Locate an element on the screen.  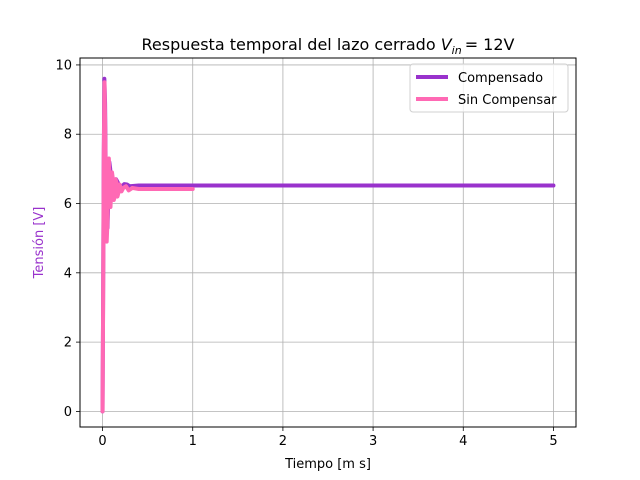
y-tick-label: 4 is located at coordinates (68, 273).